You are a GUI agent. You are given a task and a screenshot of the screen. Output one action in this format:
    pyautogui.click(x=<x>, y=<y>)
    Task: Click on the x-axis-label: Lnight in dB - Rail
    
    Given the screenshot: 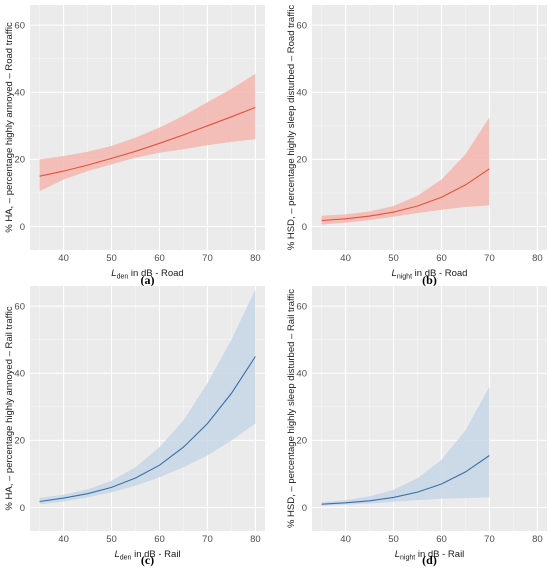 What is the action you would take?
    pyautogui.click(x=430, y=555)
    